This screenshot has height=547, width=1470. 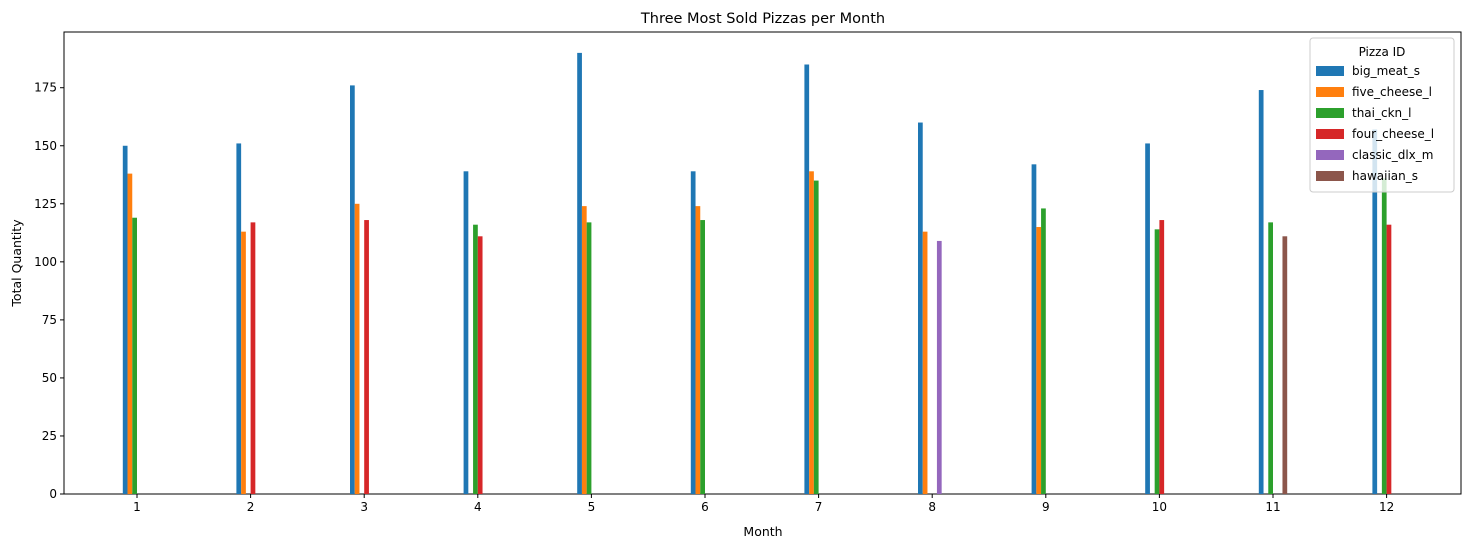 What do you see at coordinates (762, 19) in the screenshot?
I see `chart-title: Three Most Sold Pizzas per Month` at bounding box center [762, 19].